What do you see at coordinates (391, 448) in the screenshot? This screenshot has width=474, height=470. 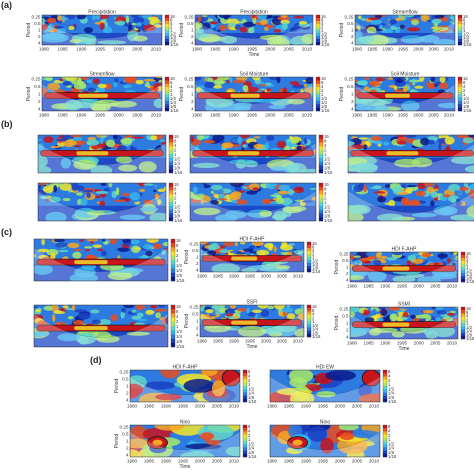 I see `colorbar-label: 1/4` at bounding box center [391, 448].